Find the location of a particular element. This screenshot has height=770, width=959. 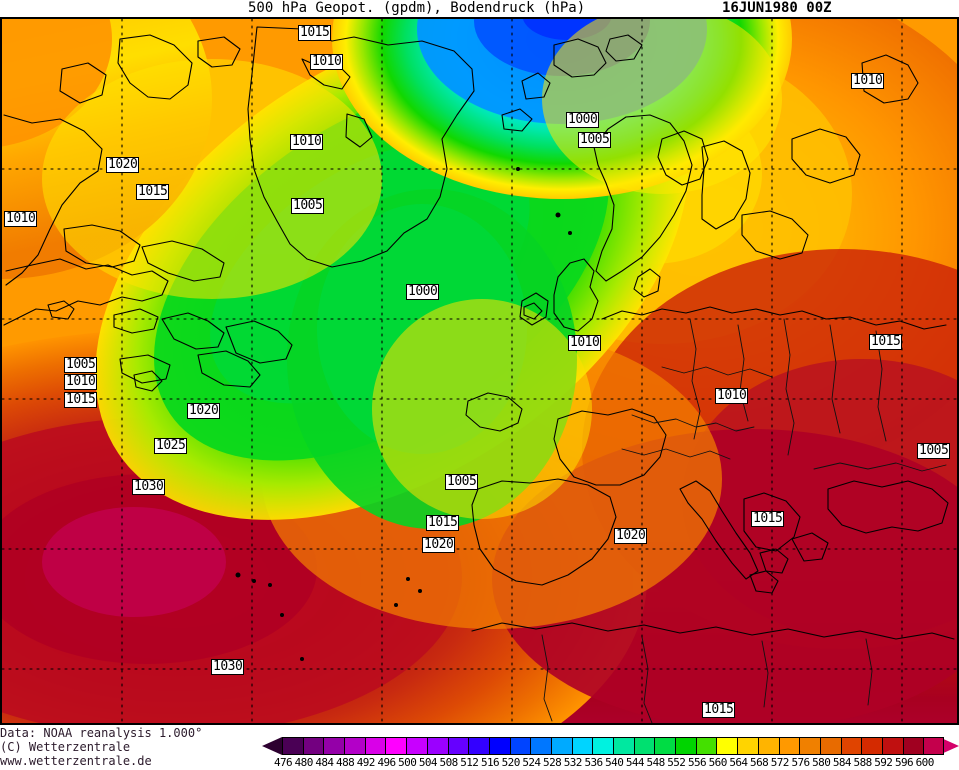

color-scale-tick-label: 568 is located at coordinates (759, 762).